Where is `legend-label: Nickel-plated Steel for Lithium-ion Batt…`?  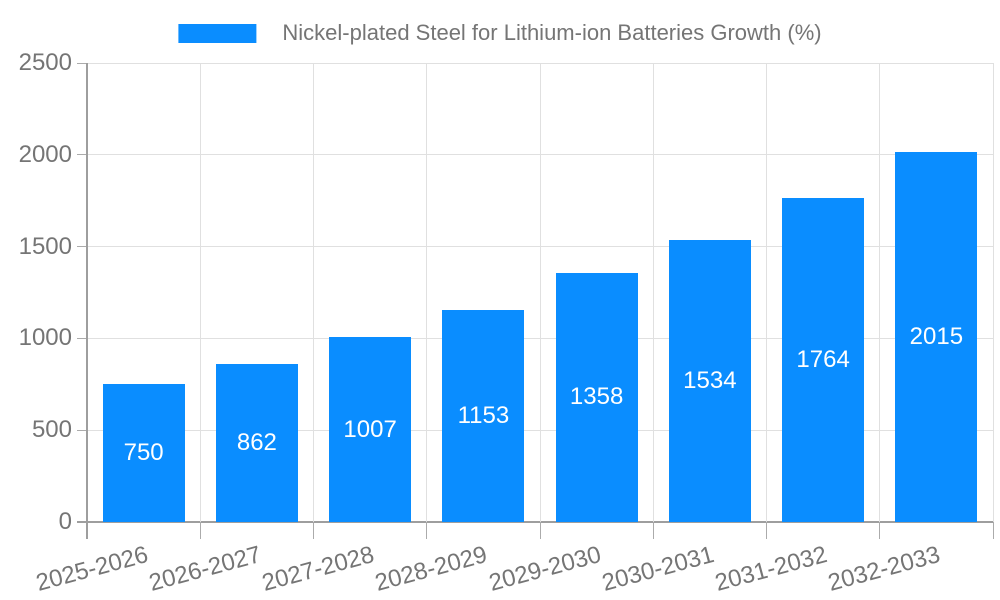
legend-label: Nickel-plated Steel for Lithium-ion Batt… is located at coordinates (552, 32).